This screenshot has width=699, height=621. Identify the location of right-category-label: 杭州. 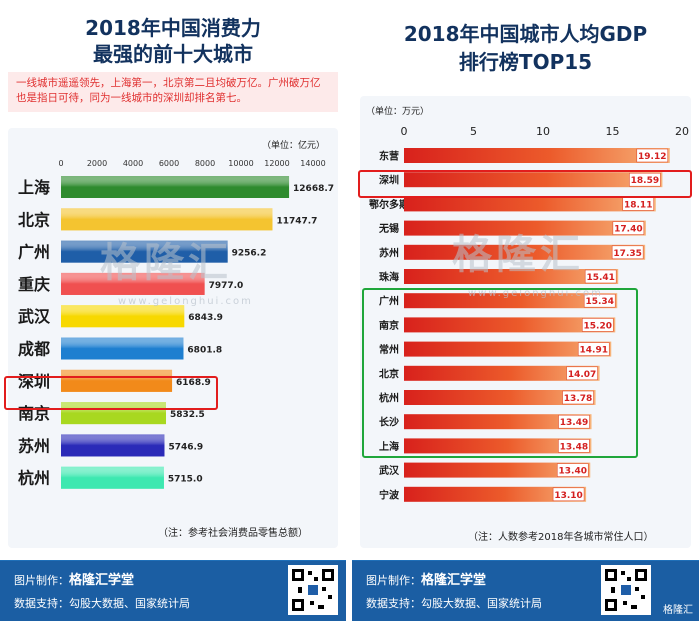
(389, 398).